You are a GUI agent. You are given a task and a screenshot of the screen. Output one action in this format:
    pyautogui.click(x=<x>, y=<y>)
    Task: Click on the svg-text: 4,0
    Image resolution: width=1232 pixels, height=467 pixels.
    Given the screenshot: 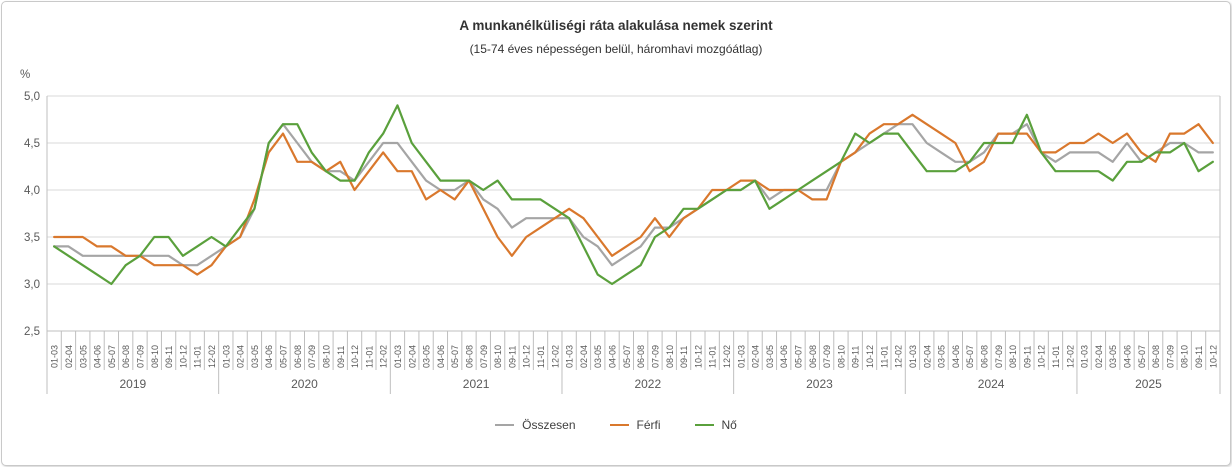 What is the action you would take?
    pyautogui.click(x=32, y=191)
    